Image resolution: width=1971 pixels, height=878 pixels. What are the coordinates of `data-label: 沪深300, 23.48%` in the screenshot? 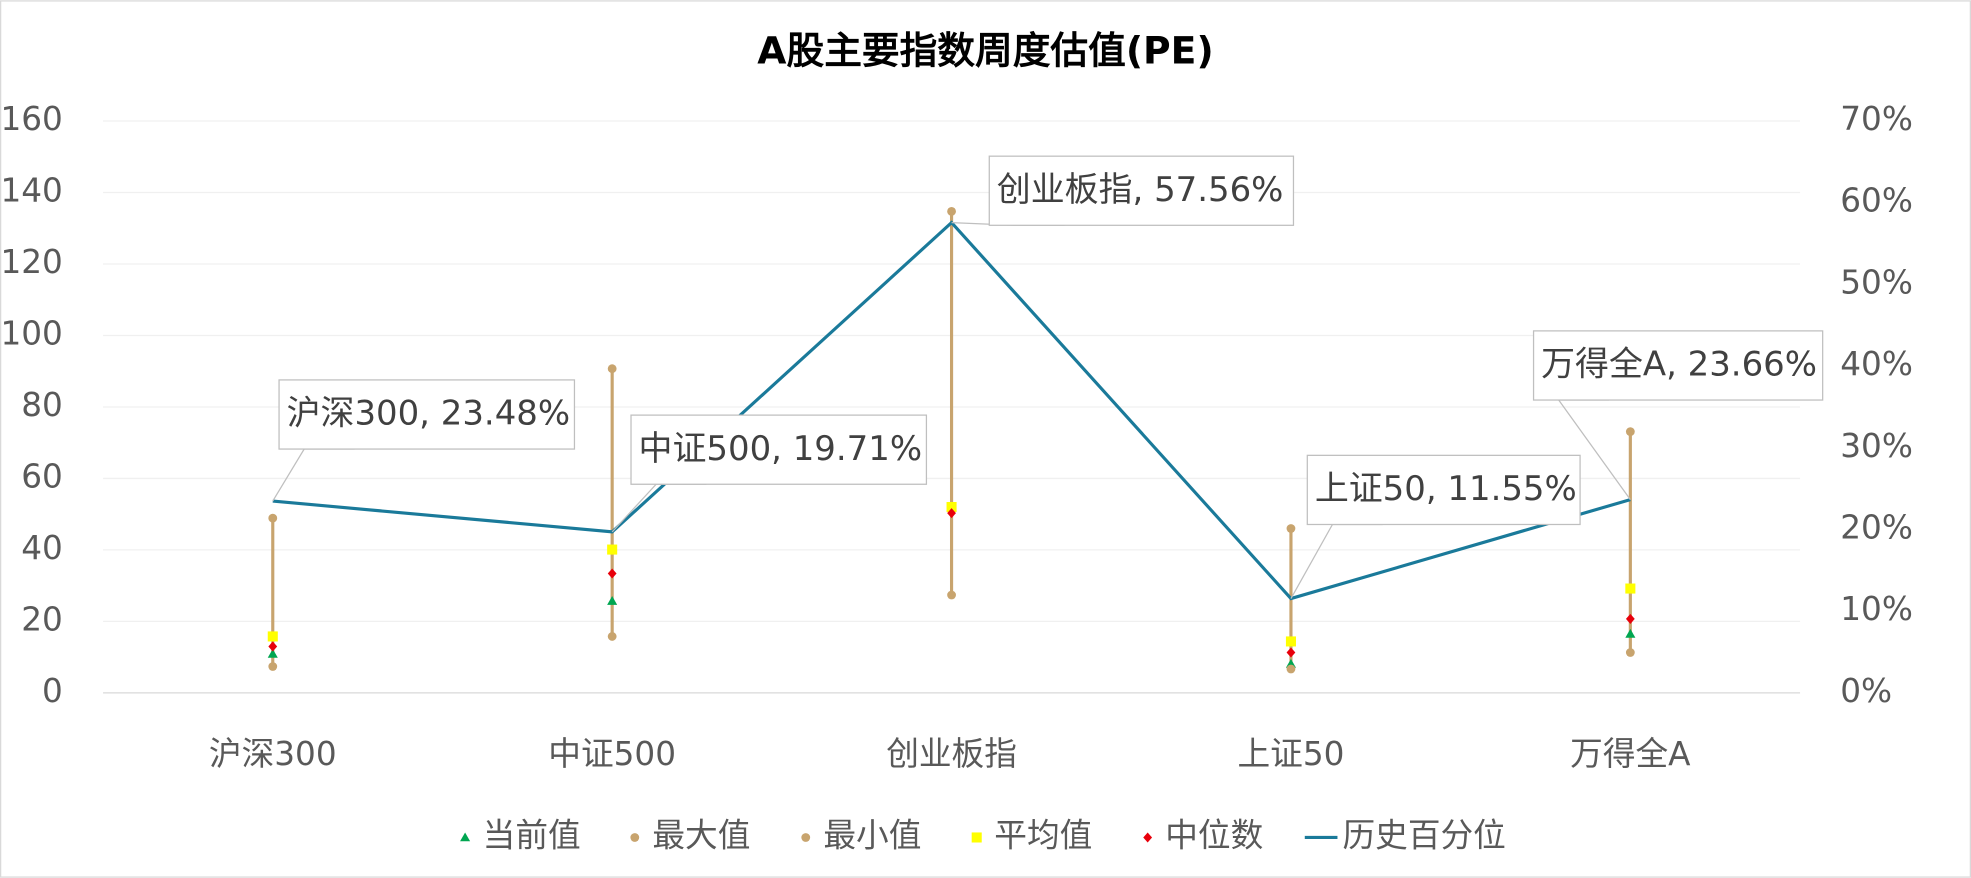 It's located at (428, 414).